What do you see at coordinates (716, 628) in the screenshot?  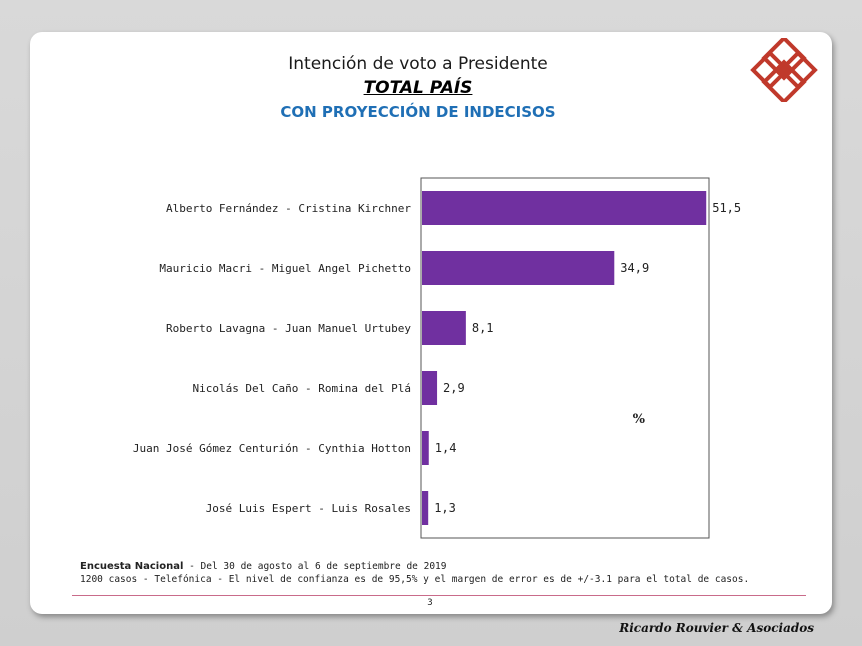 I see `brand-name: Ricardo Rouvier & Asociados` at bounding box center [716, 628].